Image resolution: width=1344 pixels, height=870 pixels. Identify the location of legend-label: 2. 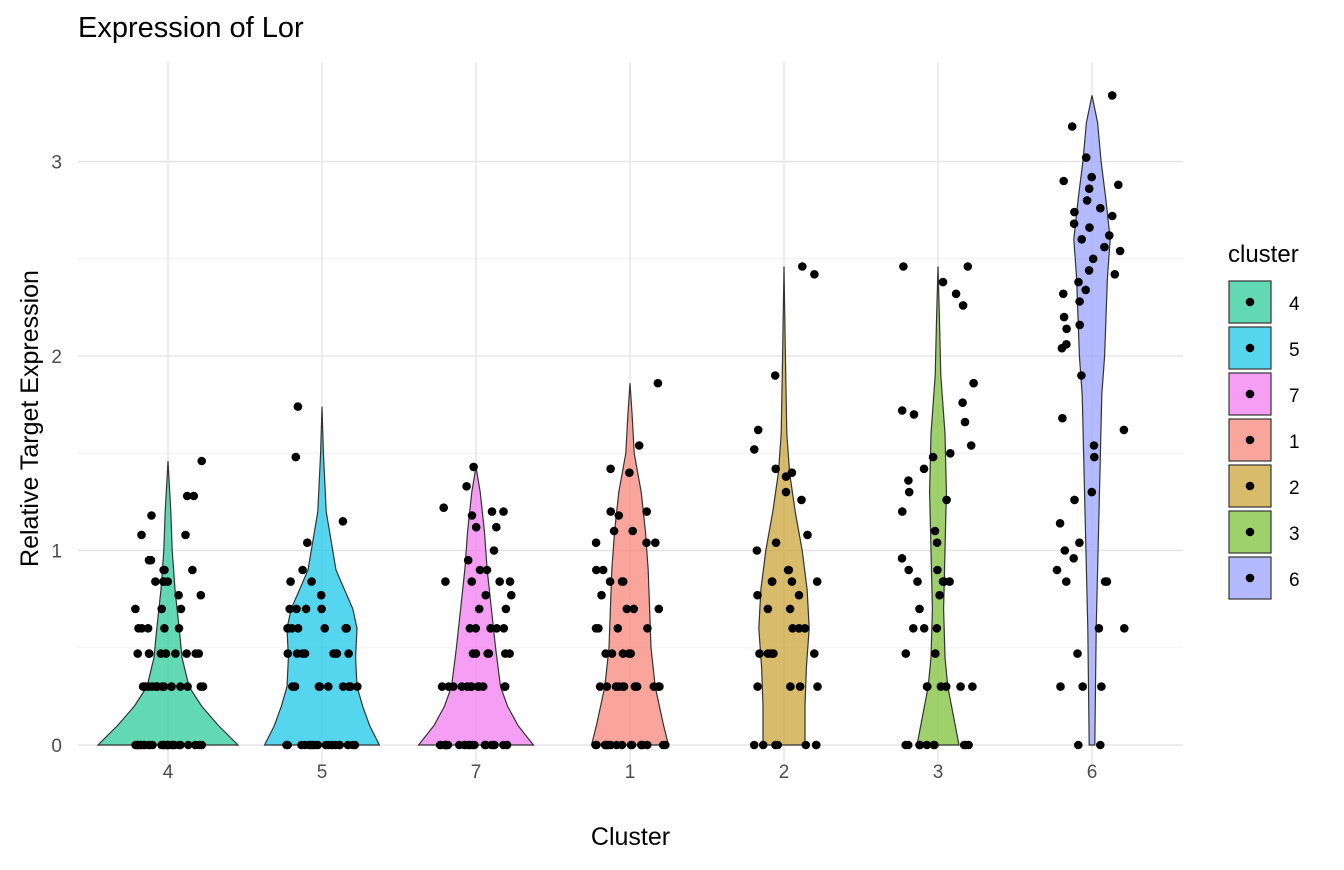
(1294, 488).